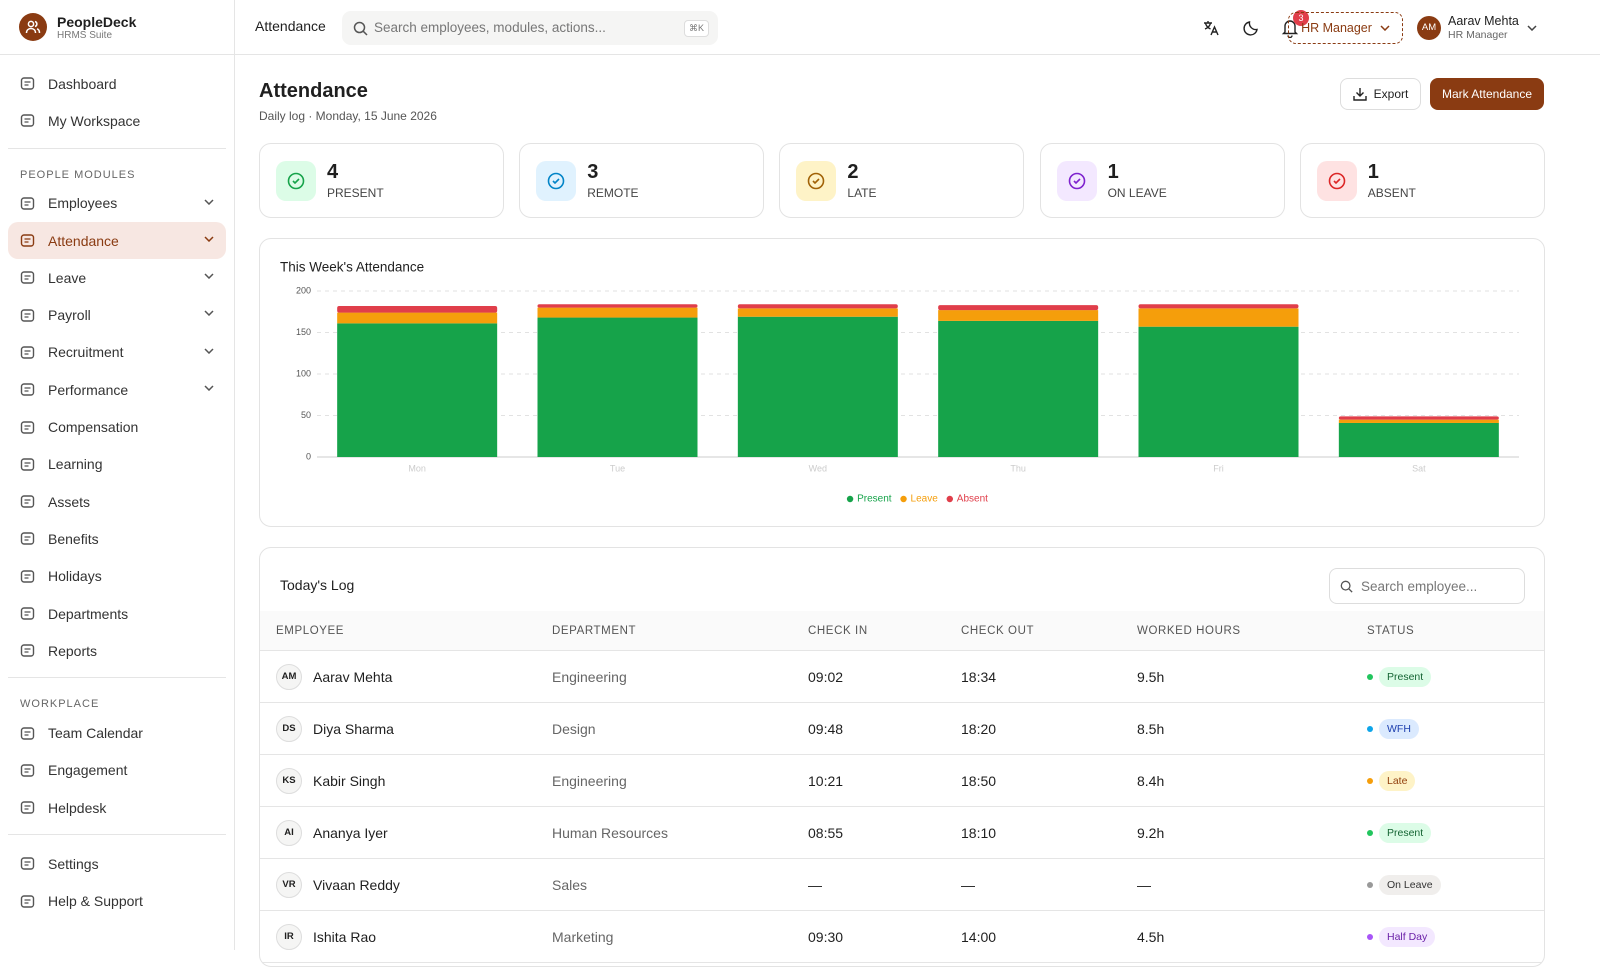 The height and width of the screenshot is (967, 1600). I want to click on export-button: Export, so click(1380, 94).